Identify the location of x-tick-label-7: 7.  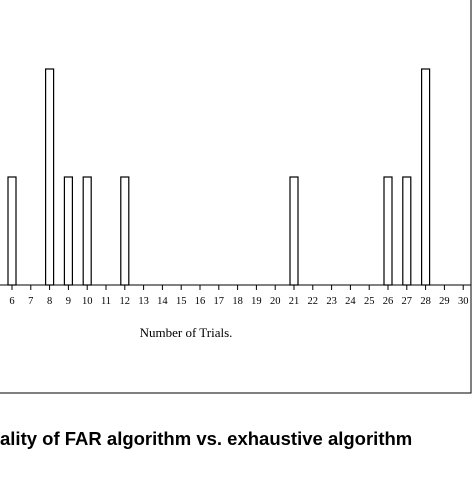
(30, 301).